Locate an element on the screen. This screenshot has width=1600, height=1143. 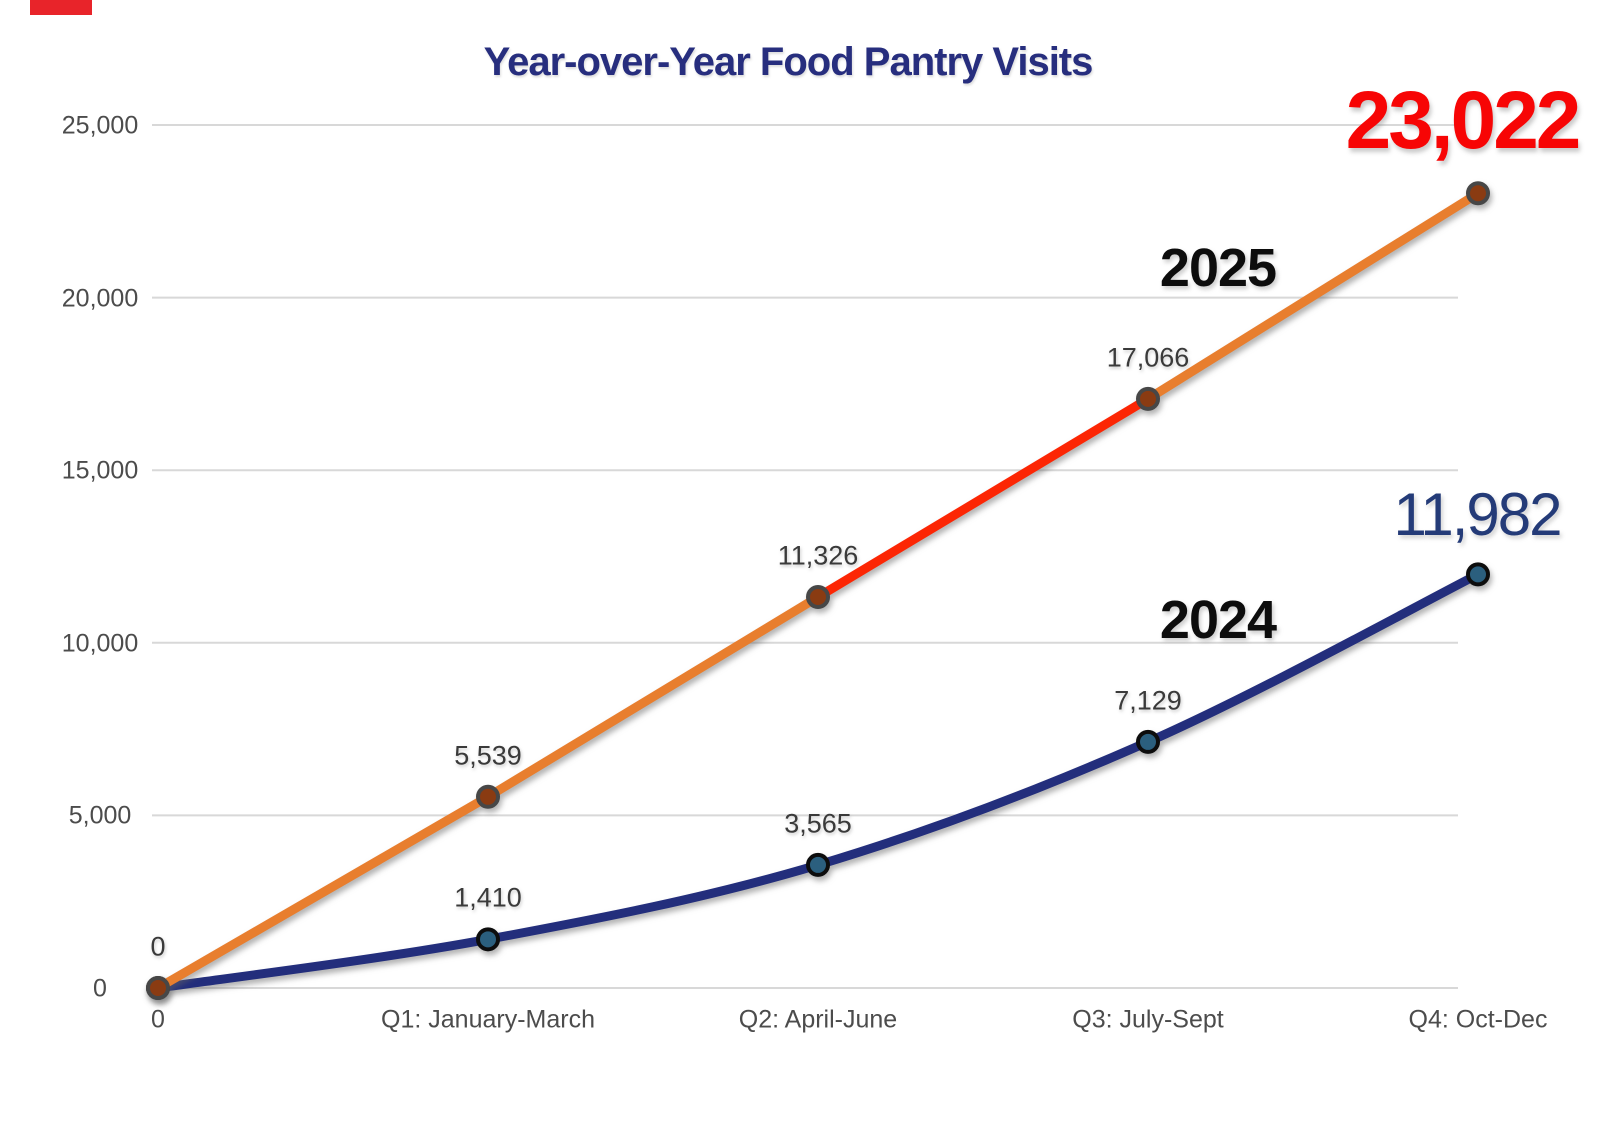
y-tick-label-5,000: 5,000 is located at coordinates (100, 815).